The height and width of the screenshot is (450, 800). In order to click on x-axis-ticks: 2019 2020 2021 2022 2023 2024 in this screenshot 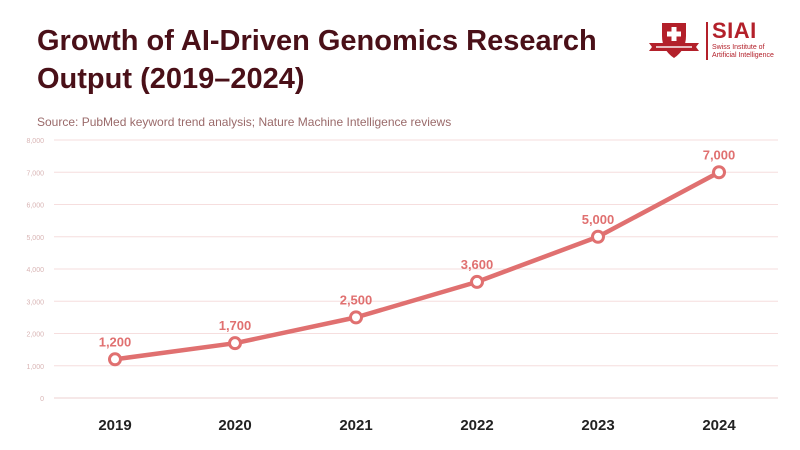, I will do `click(417, 425)`.